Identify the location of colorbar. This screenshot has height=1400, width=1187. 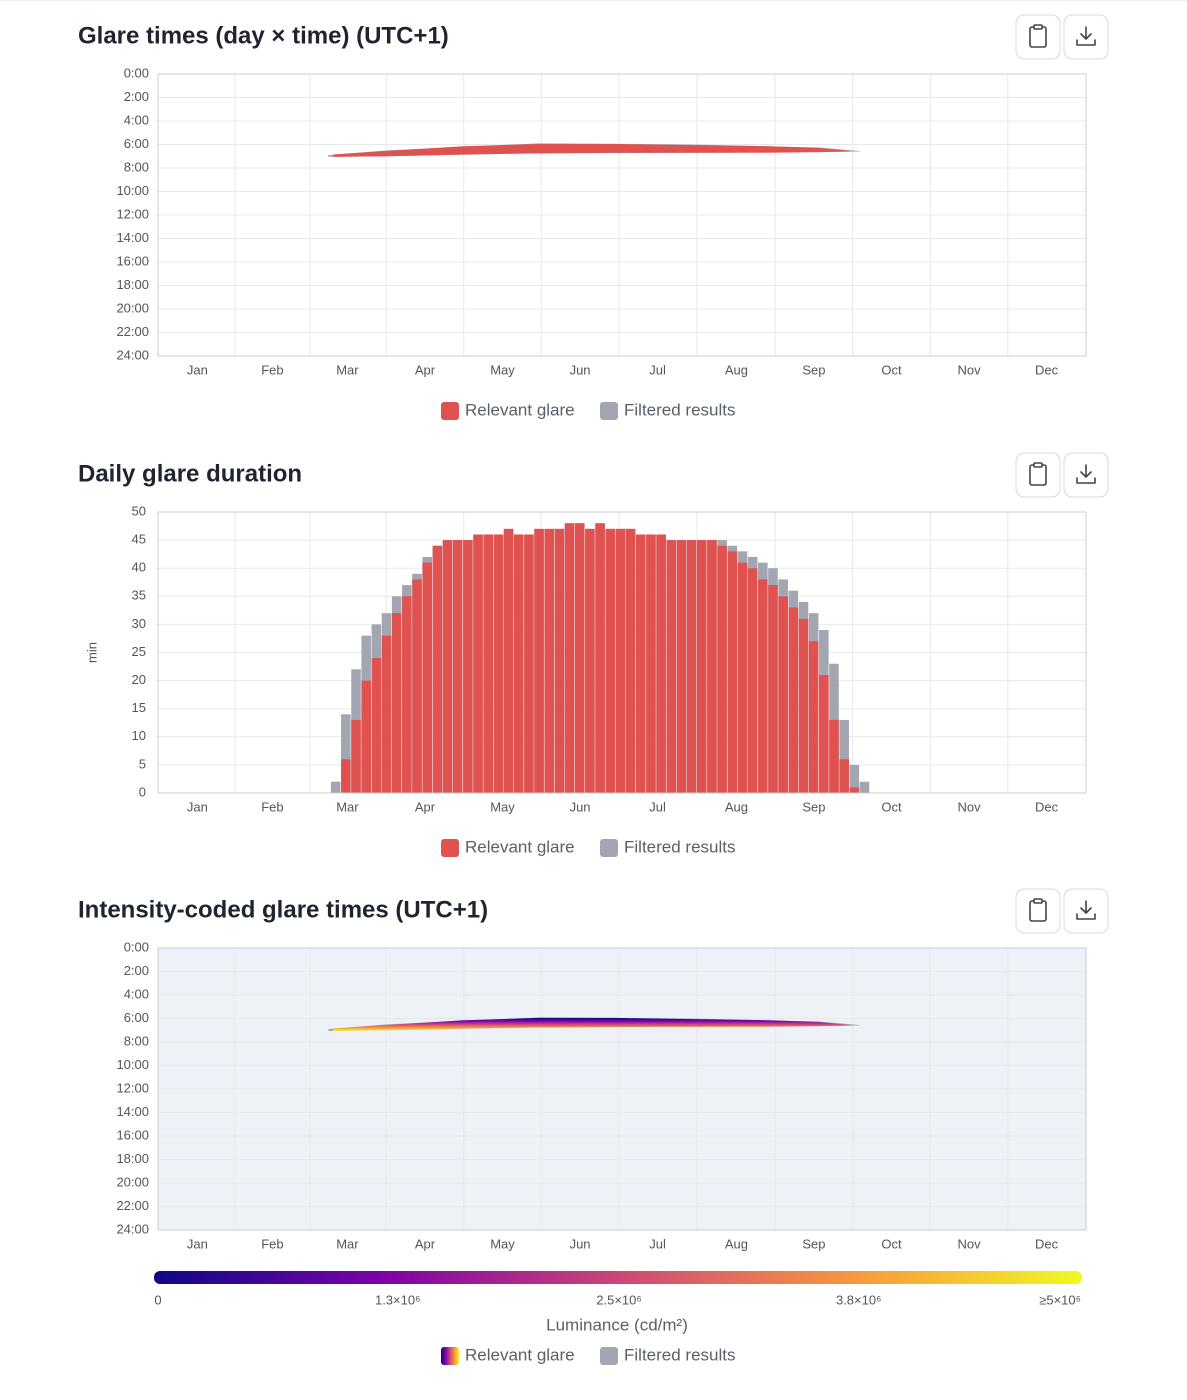
(618, 1277).